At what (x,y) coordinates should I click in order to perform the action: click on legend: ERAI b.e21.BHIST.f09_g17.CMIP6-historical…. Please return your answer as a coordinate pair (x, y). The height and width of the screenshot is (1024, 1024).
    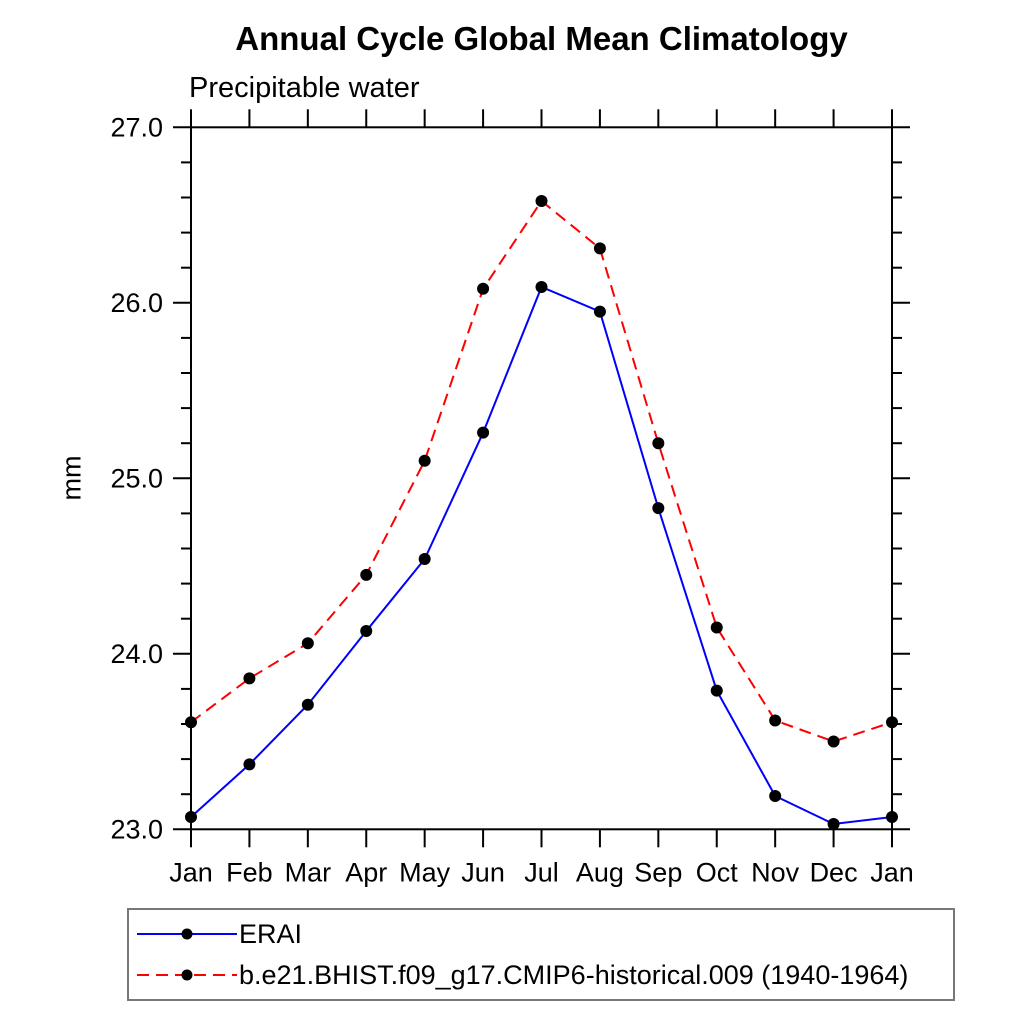
    Looking at the image, I should click on (541, 954).